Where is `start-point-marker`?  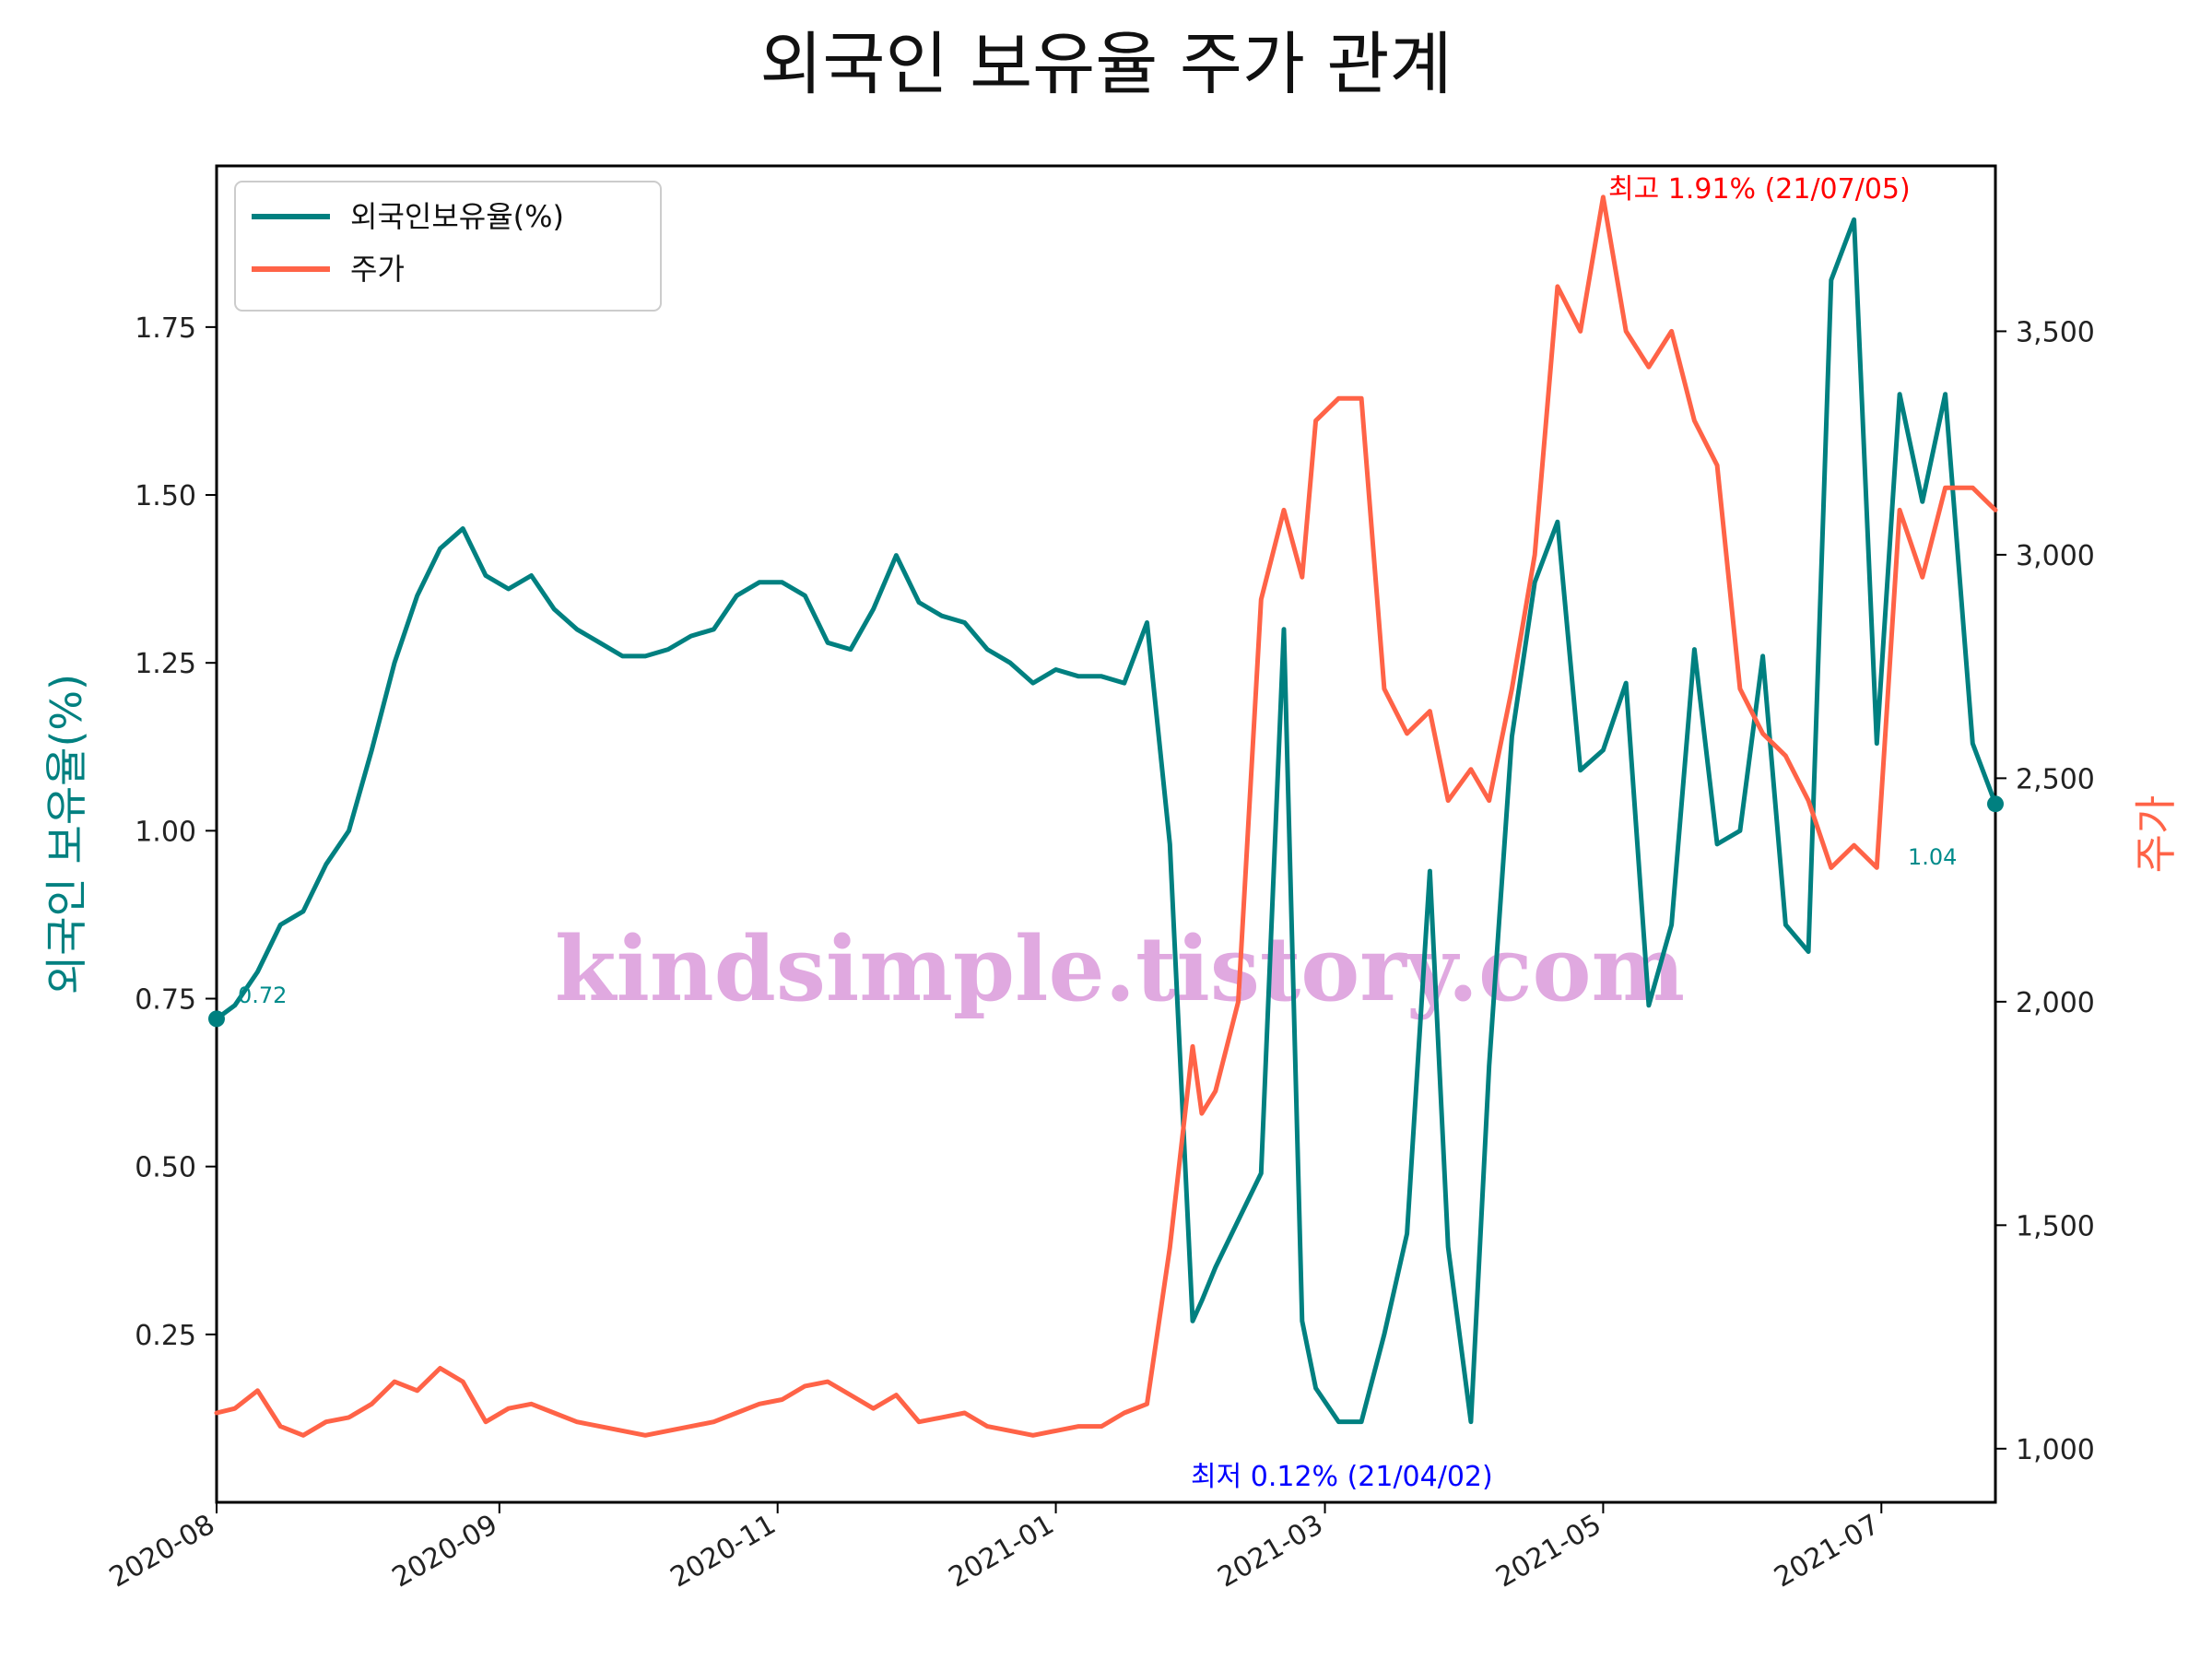
start-point-marker is located at coordinates (216, 1019).